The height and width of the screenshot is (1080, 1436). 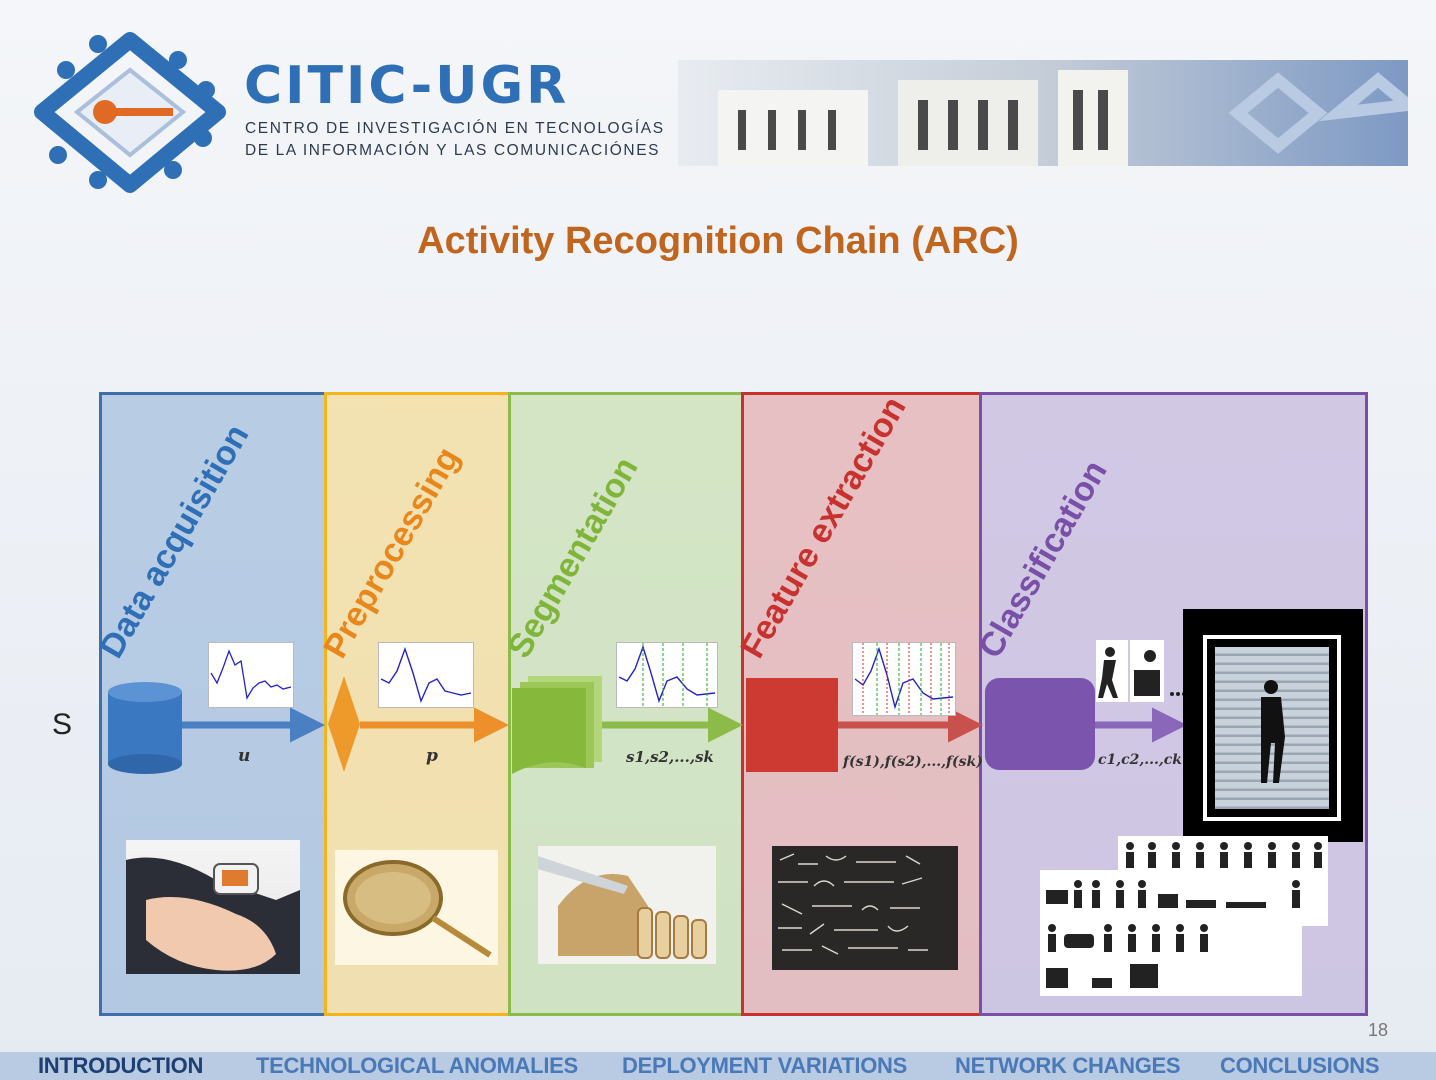 I want to click on header-building-photo, so click(x=1043, y=113).